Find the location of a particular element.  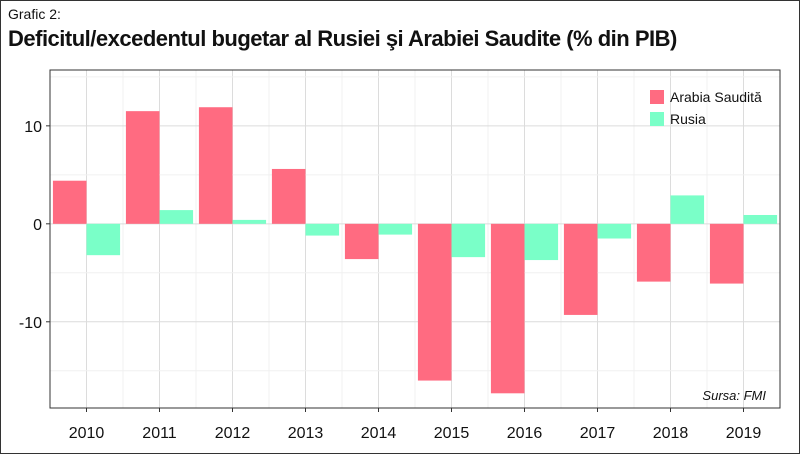

bar-saudi-2014 is located at coordinates (361, 241).